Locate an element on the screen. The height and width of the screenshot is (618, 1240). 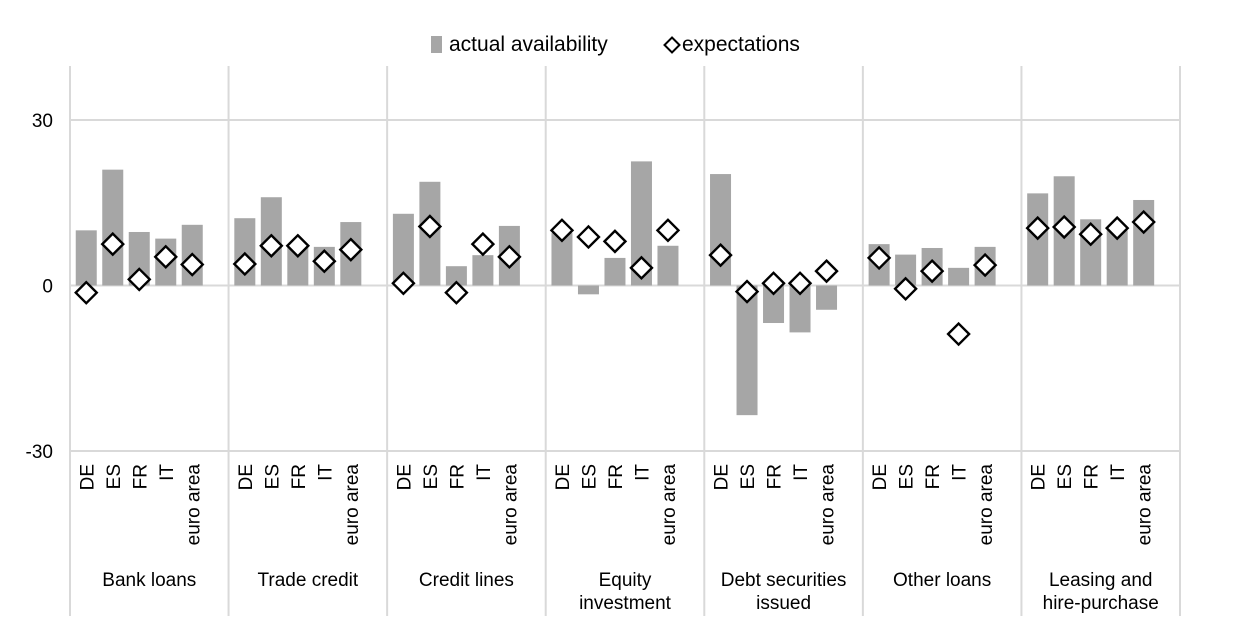
legend: actual availability expectations is located at coordinates (615, 44).